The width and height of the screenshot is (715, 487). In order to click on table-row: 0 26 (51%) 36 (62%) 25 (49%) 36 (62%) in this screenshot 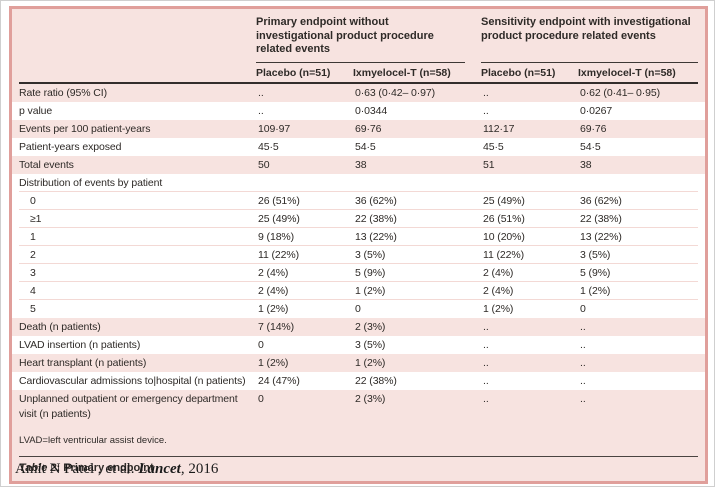, I will do `click(358, 200)`.